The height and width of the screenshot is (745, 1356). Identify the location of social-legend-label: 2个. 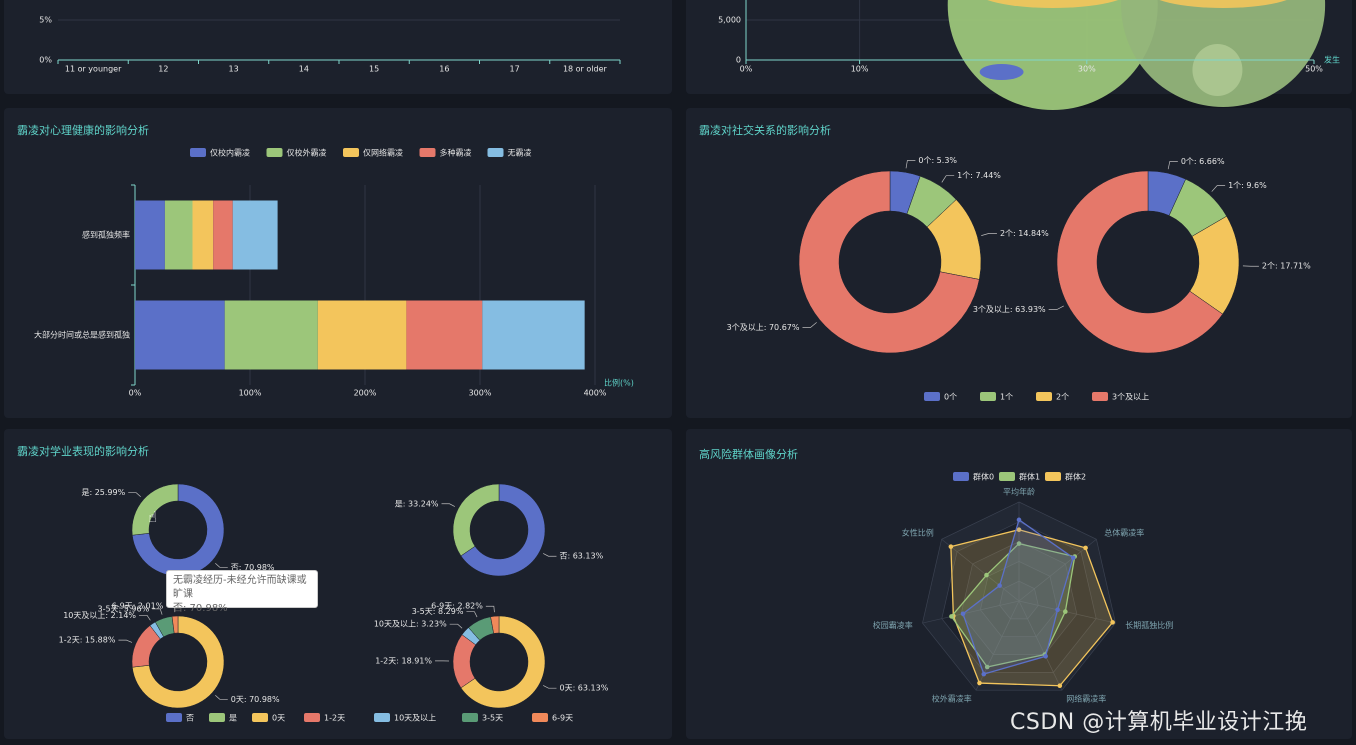
(1062, 397).